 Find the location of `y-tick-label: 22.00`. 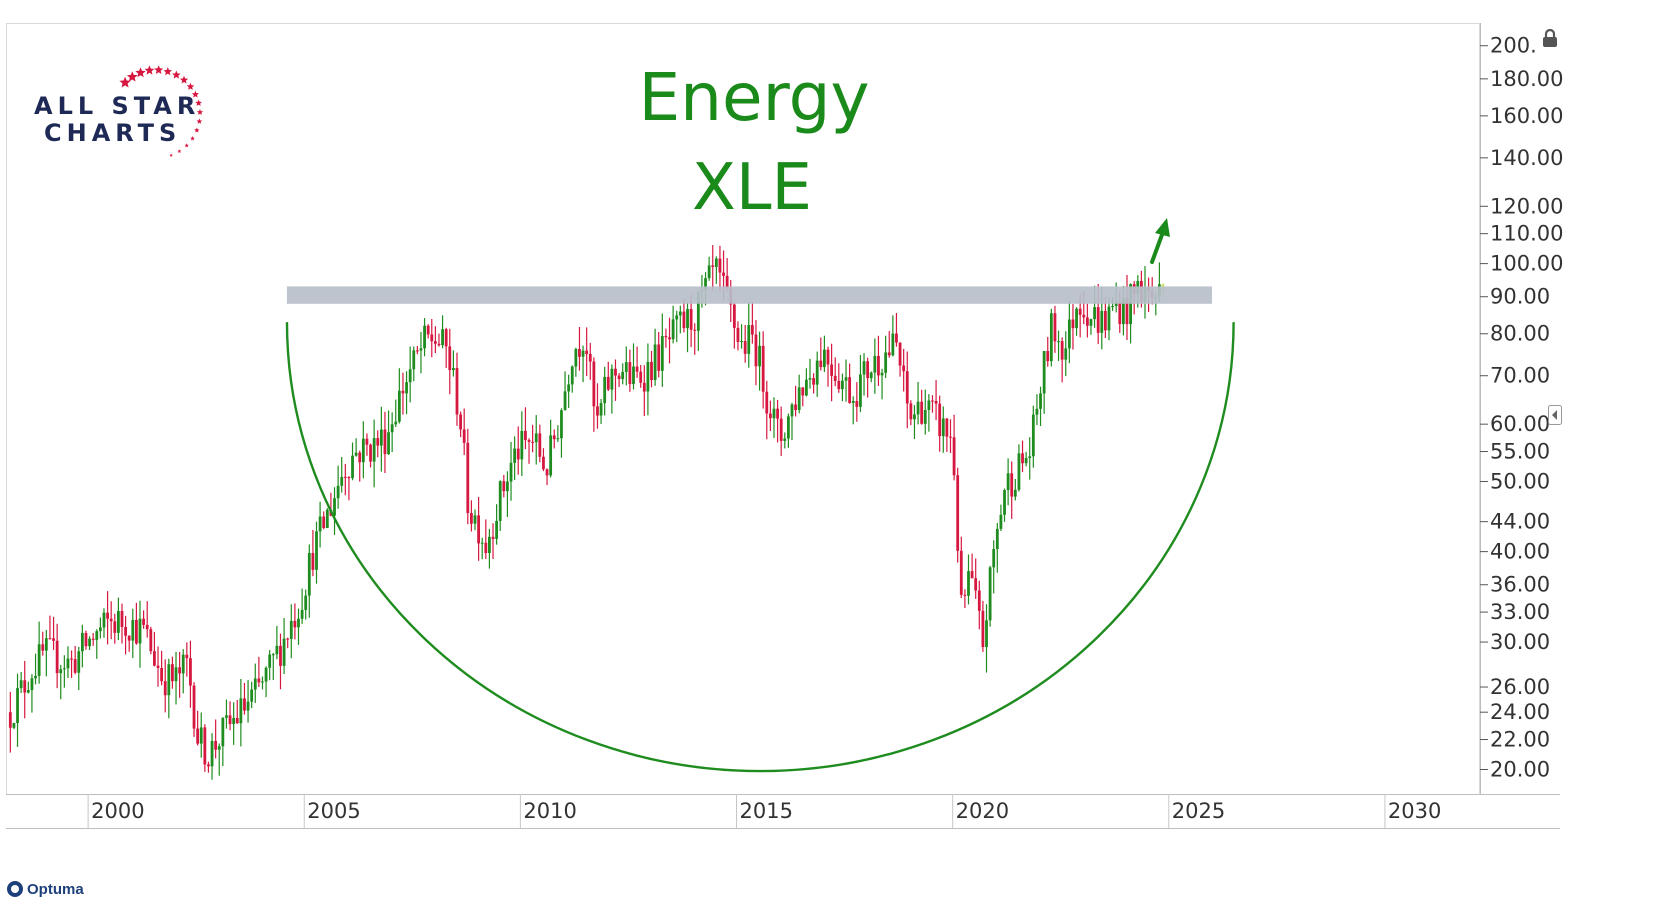

y-tick-label: 22.00 is located at coordinates (1520, 740).